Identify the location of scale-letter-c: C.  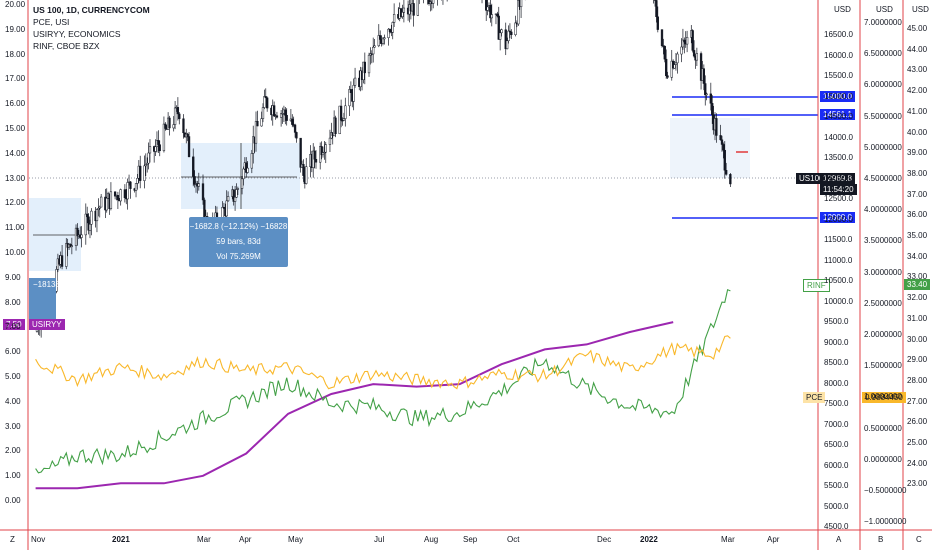
(919, 539).